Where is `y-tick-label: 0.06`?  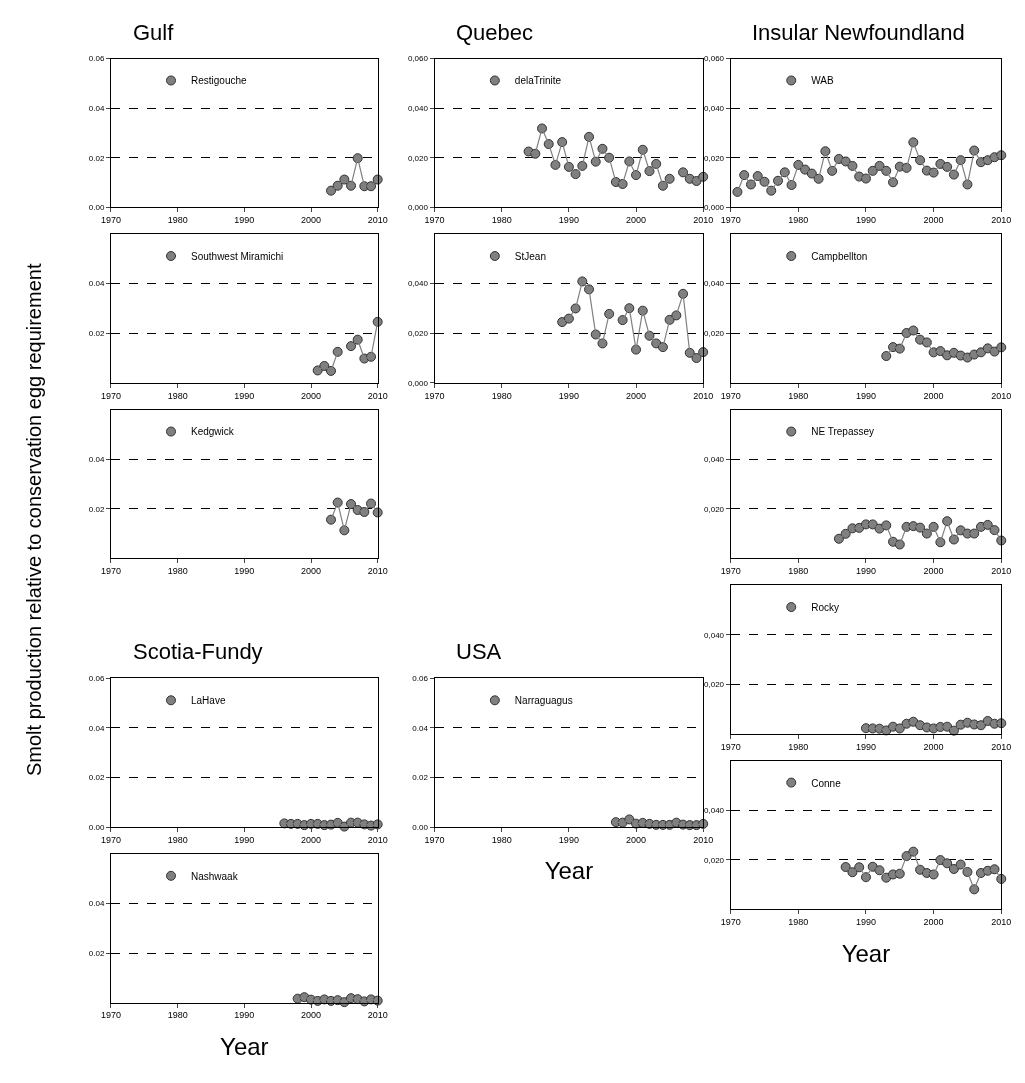 y-tick-label: 0.06 is located at coordinates (420, 679).